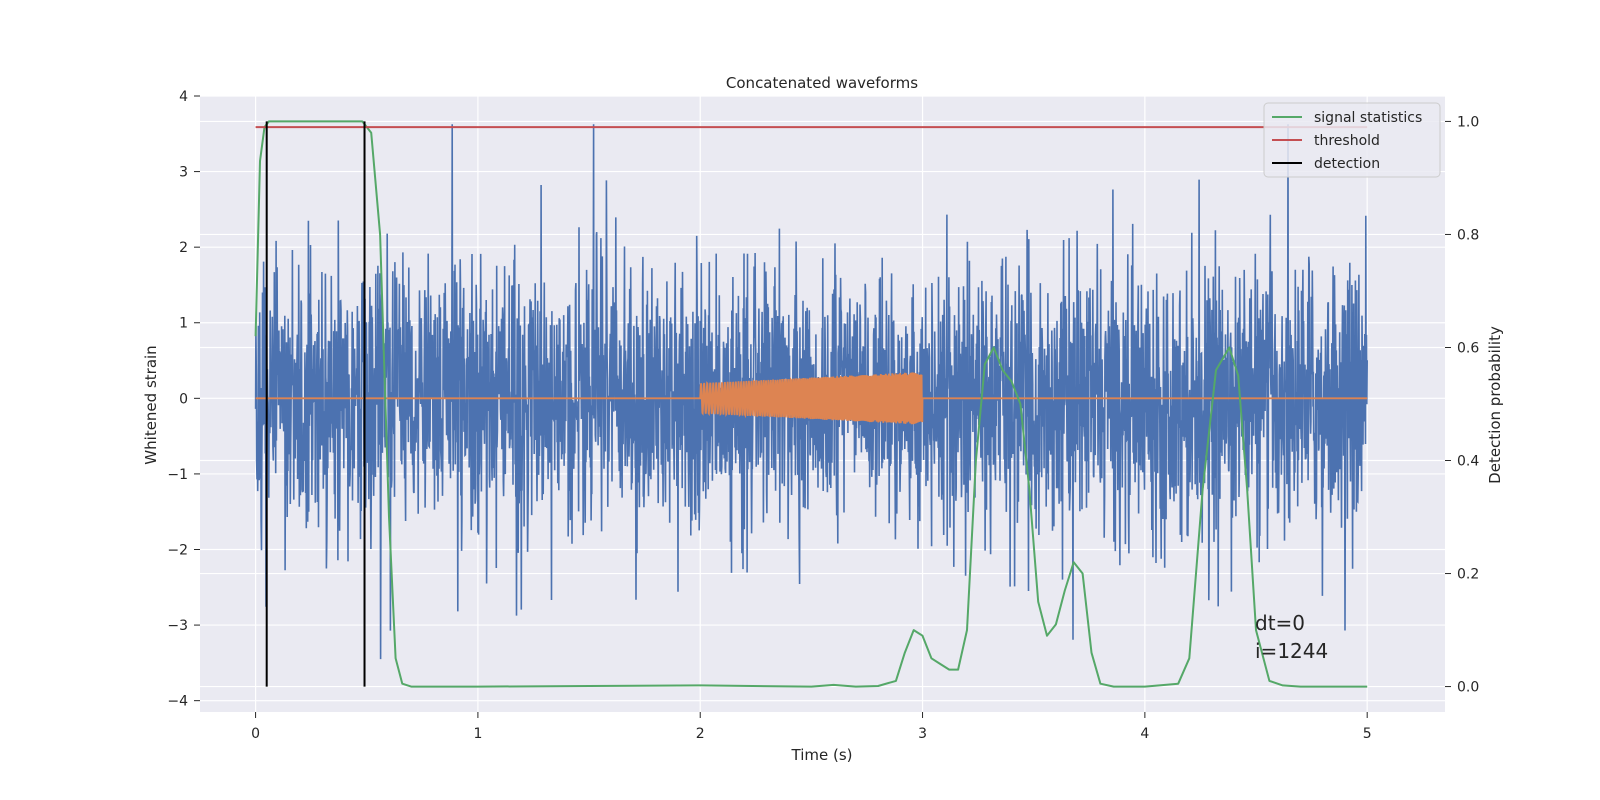  What do you see at coordinates (1468, 348) in the screenshot?
I see `y2-tick-label: 0.6` at bounding box center [1468, 348].